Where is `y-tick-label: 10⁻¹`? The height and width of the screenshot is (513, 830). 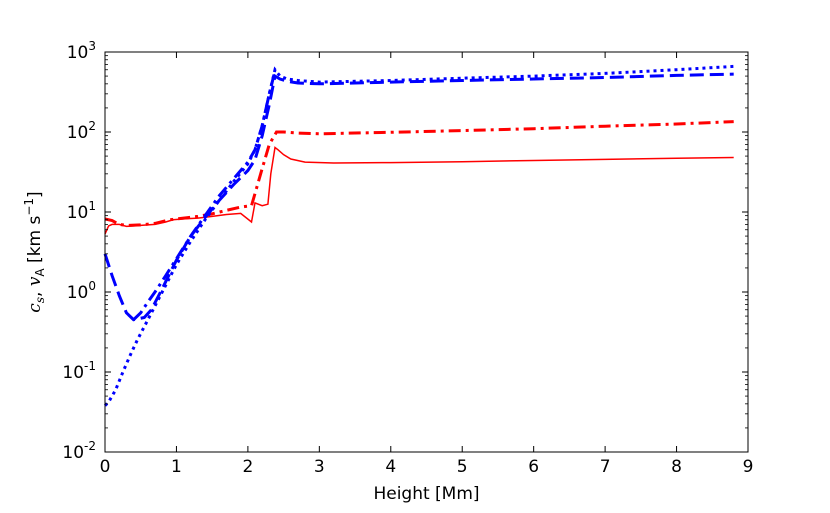
y-tick-label: 10⁻¹ is located at coordinates (79, 371).